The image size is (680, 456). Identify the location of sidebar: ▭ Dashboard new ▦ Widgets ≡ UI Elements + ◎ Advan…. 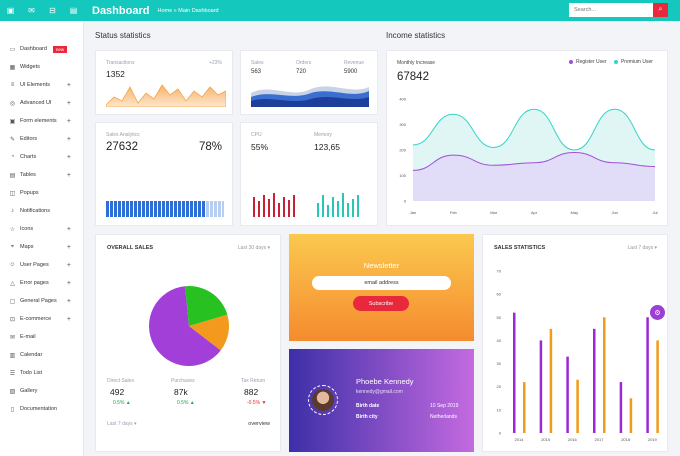
(42, 238).